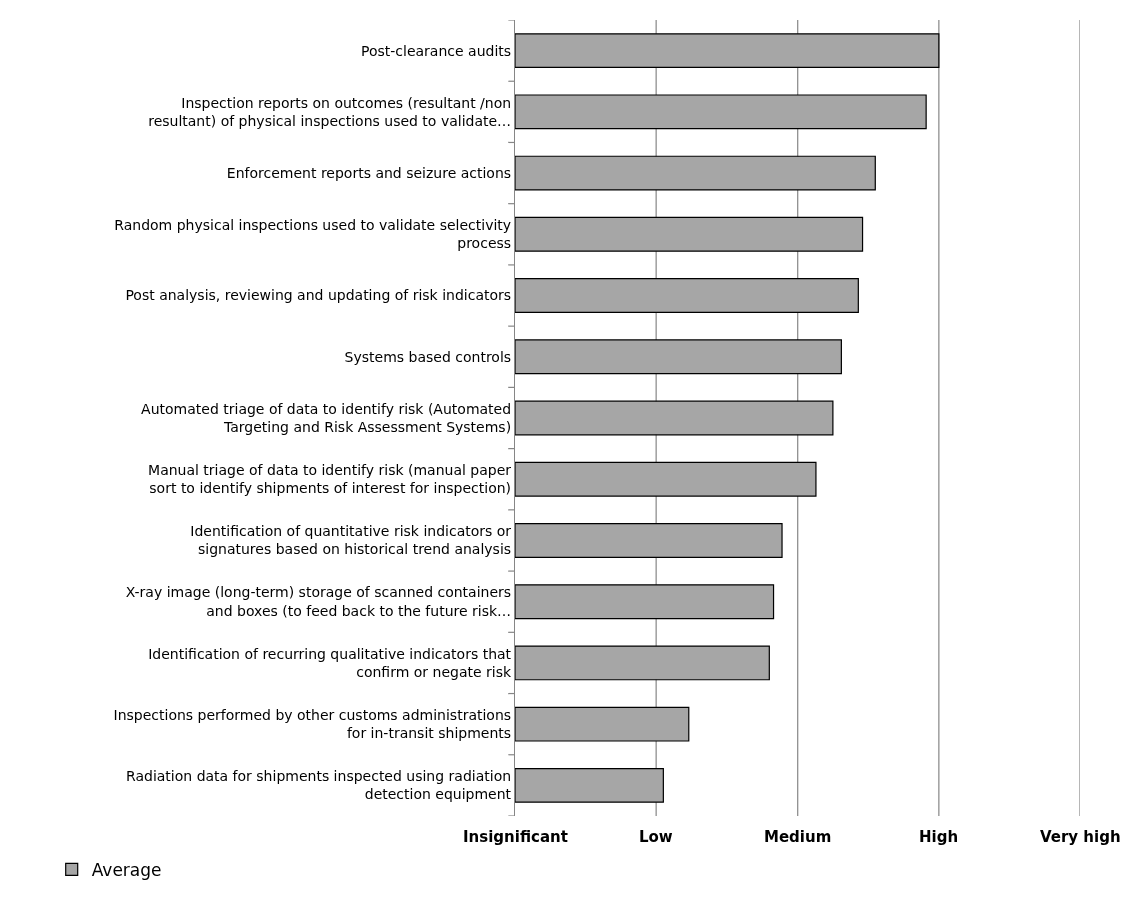 The width and height of the screenshot is (1146, 900). What do you see at coordinates (939, 837) in the screenshot?
I see `ref-line-label: High` at bounding box center [939, 837].